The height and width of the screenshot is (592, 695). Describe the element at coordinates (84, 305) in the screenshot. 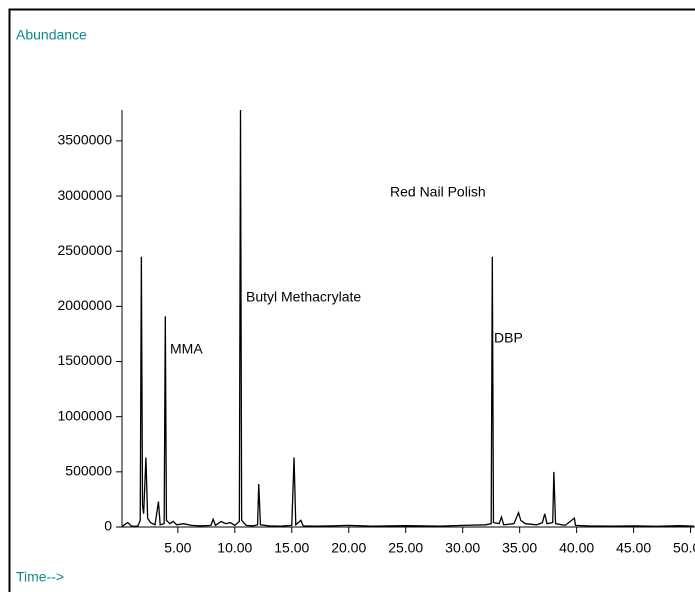

I see `y-tick-label: 2000000` at that location.